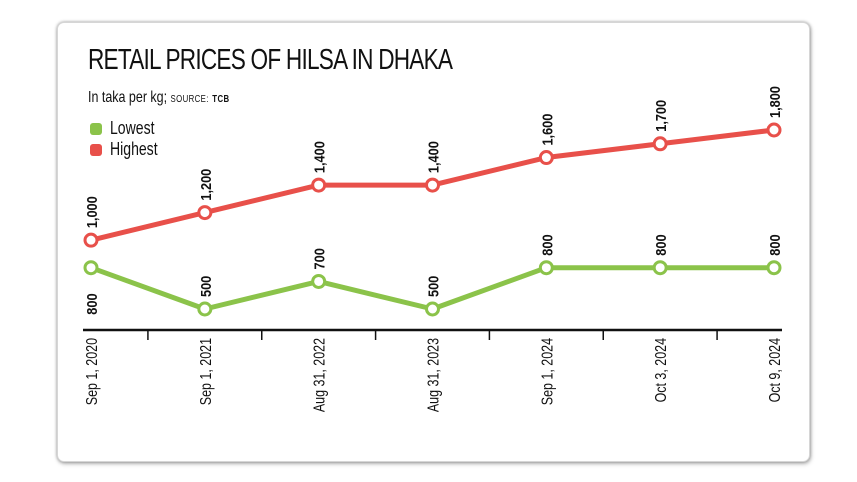  Describe the element at coordinates (221, 99) in the screenshot. I see `source-name: TCB` at that location.